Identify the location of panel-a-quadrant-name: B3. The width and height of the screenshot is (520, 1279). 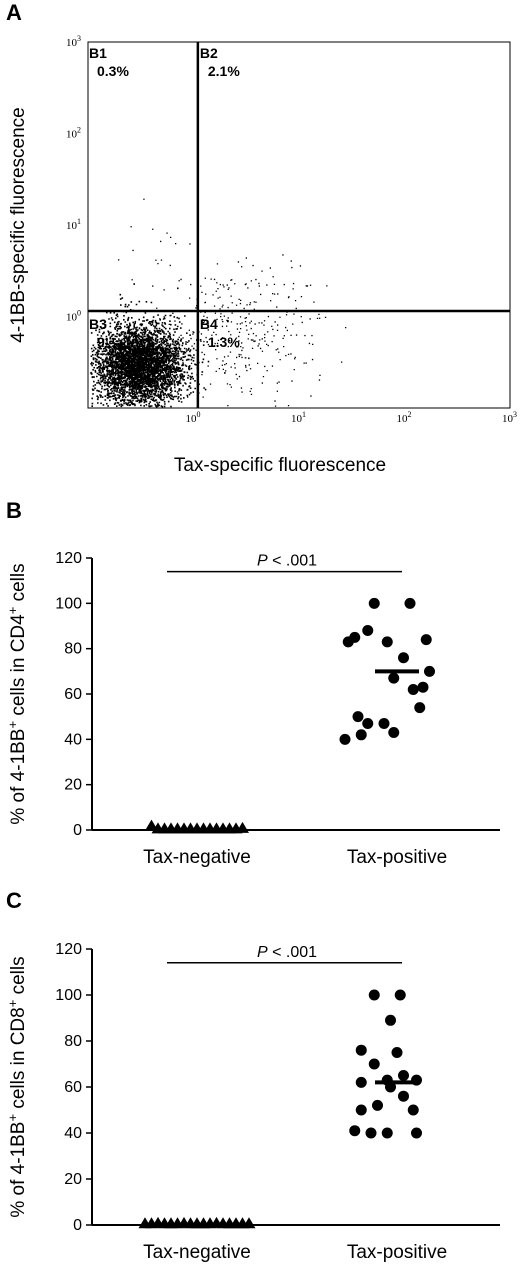
(98, 324).